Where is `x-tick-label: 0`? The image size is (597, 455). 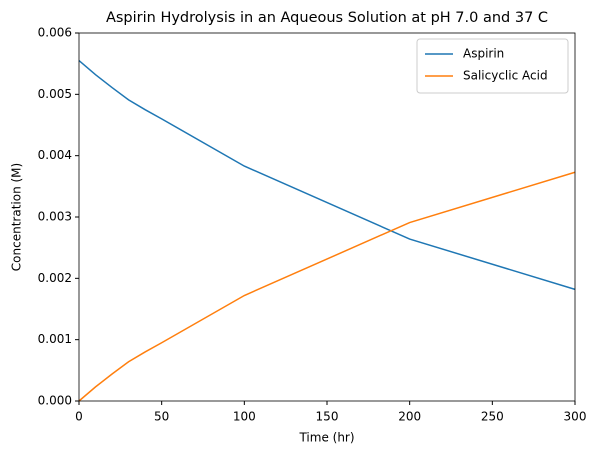
x-tick-label: 0 is located at coordinates (79, 417).